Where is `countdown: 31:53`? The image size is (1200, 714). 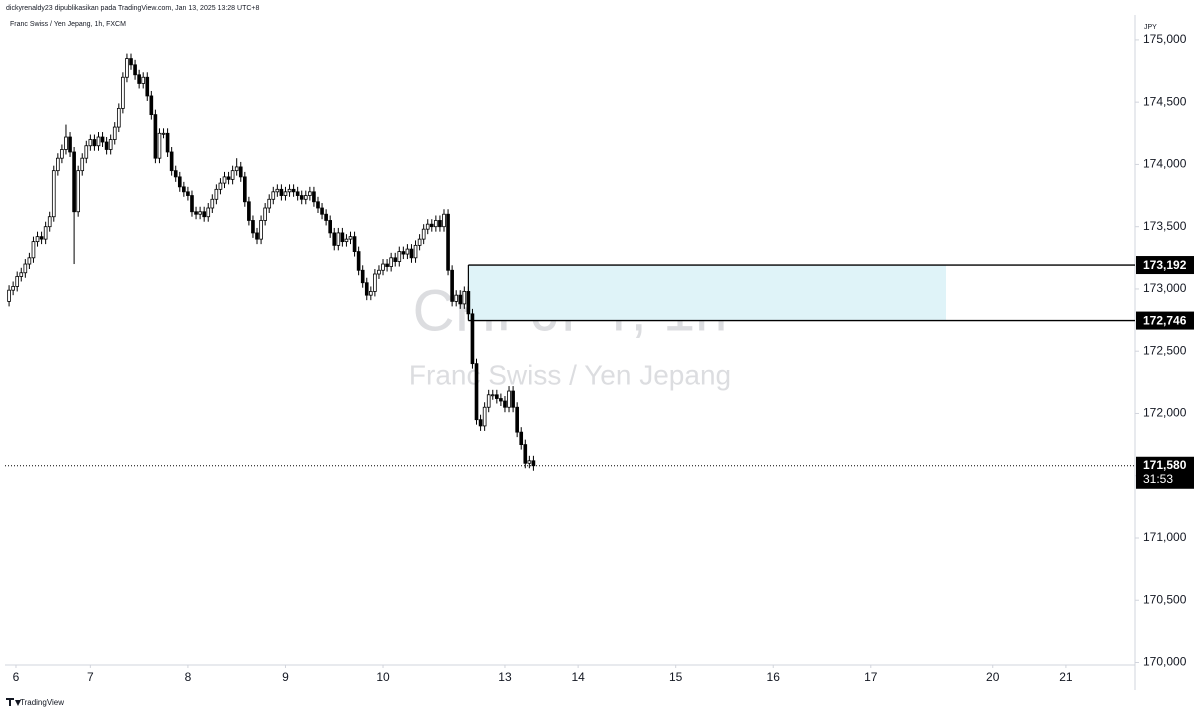 countdown: 31:53 is located at coordinates (1158, 479).